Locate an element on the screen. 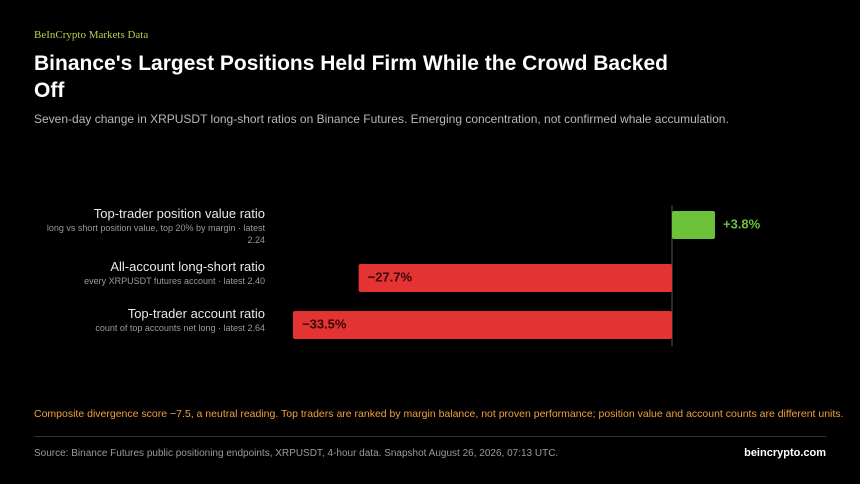 This screenshot has width=860, height=484. brand: BeInCrypto Markets Data is located at coordinates (91, 35).